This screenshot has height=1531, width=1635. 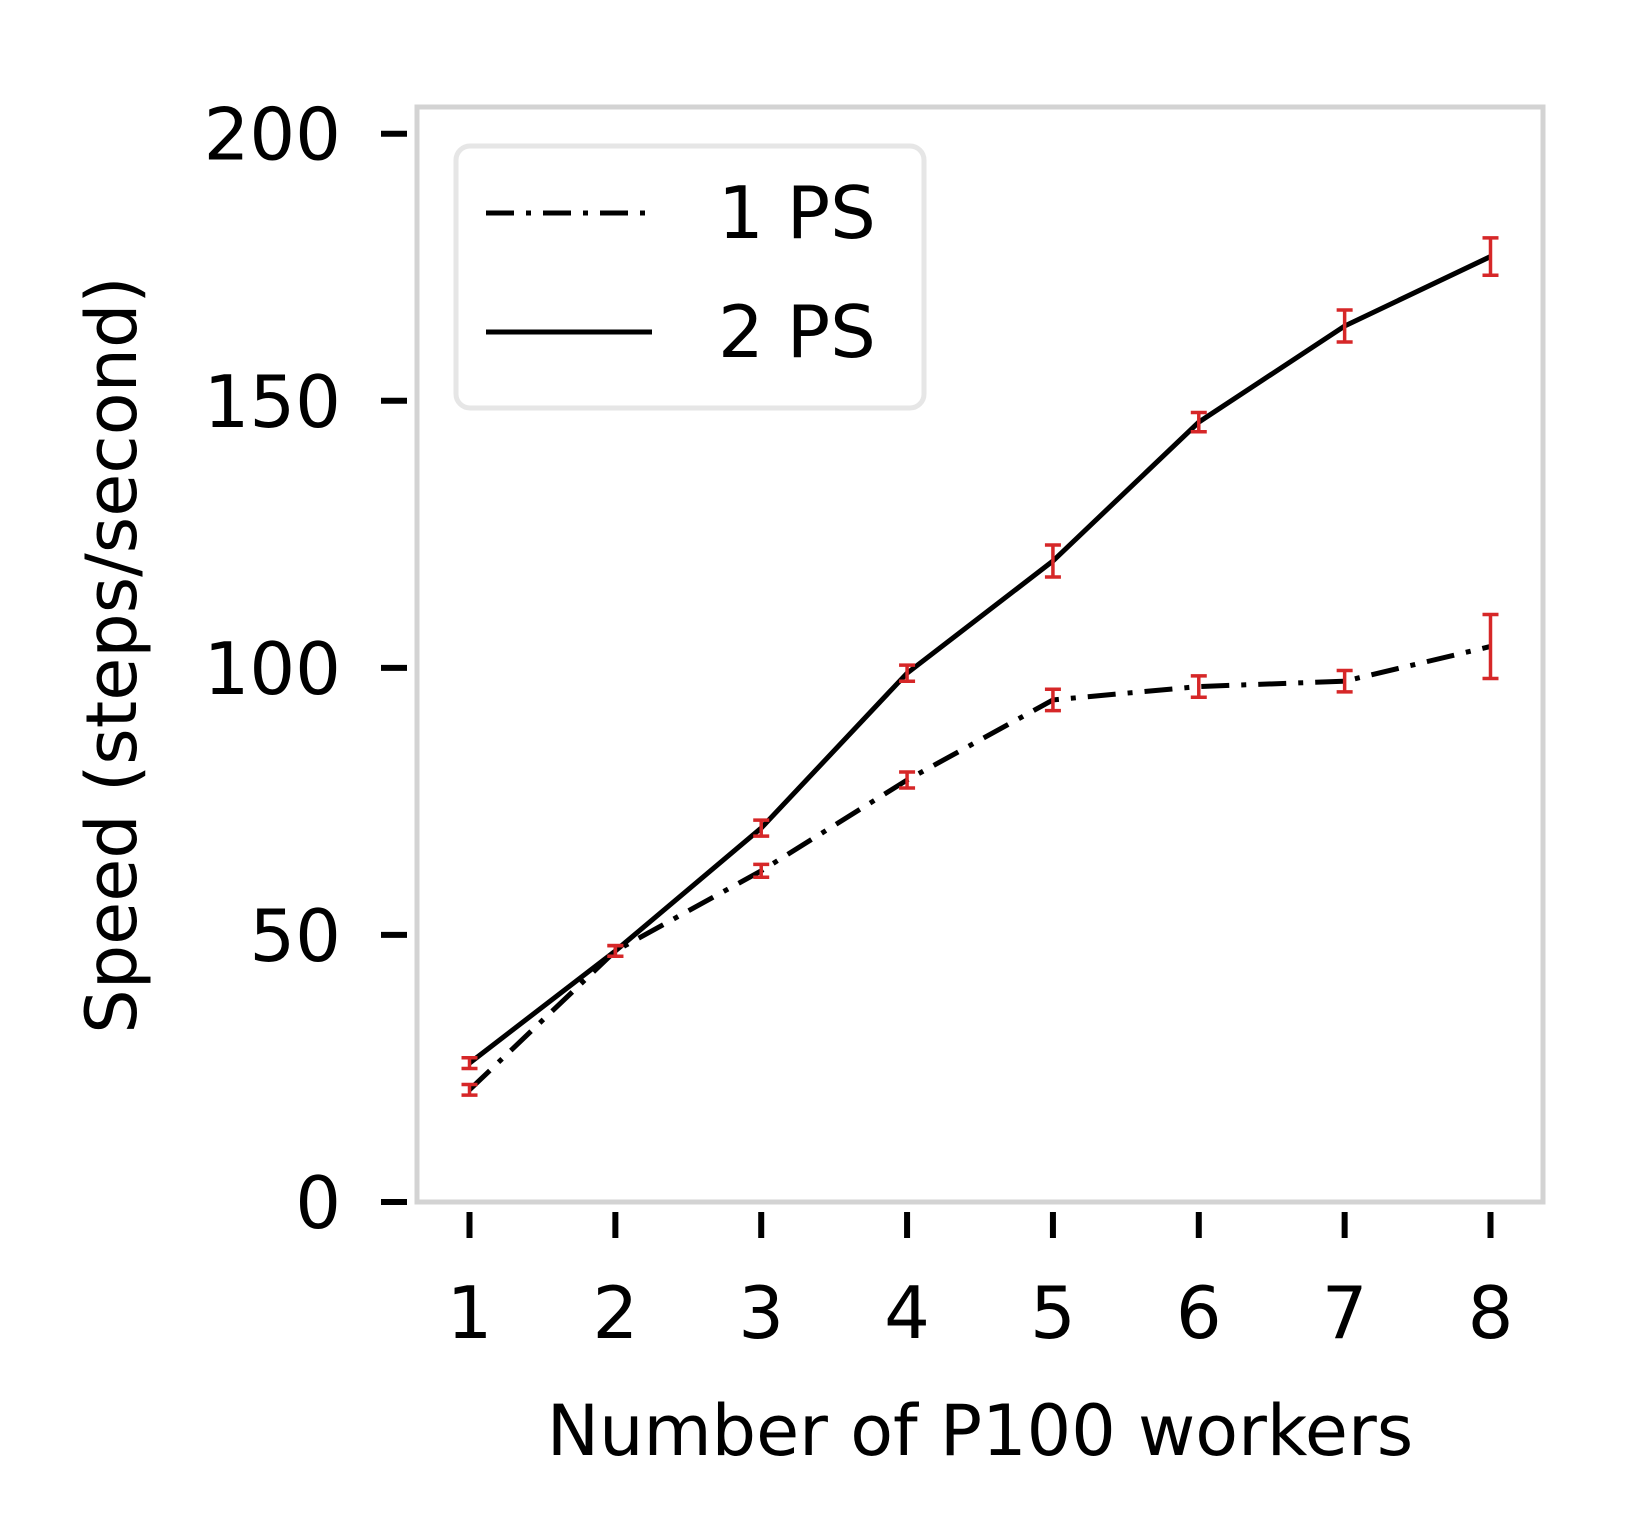 I want to click on legend-label-2-ps: 2 PS, so click(x=797, y=332).